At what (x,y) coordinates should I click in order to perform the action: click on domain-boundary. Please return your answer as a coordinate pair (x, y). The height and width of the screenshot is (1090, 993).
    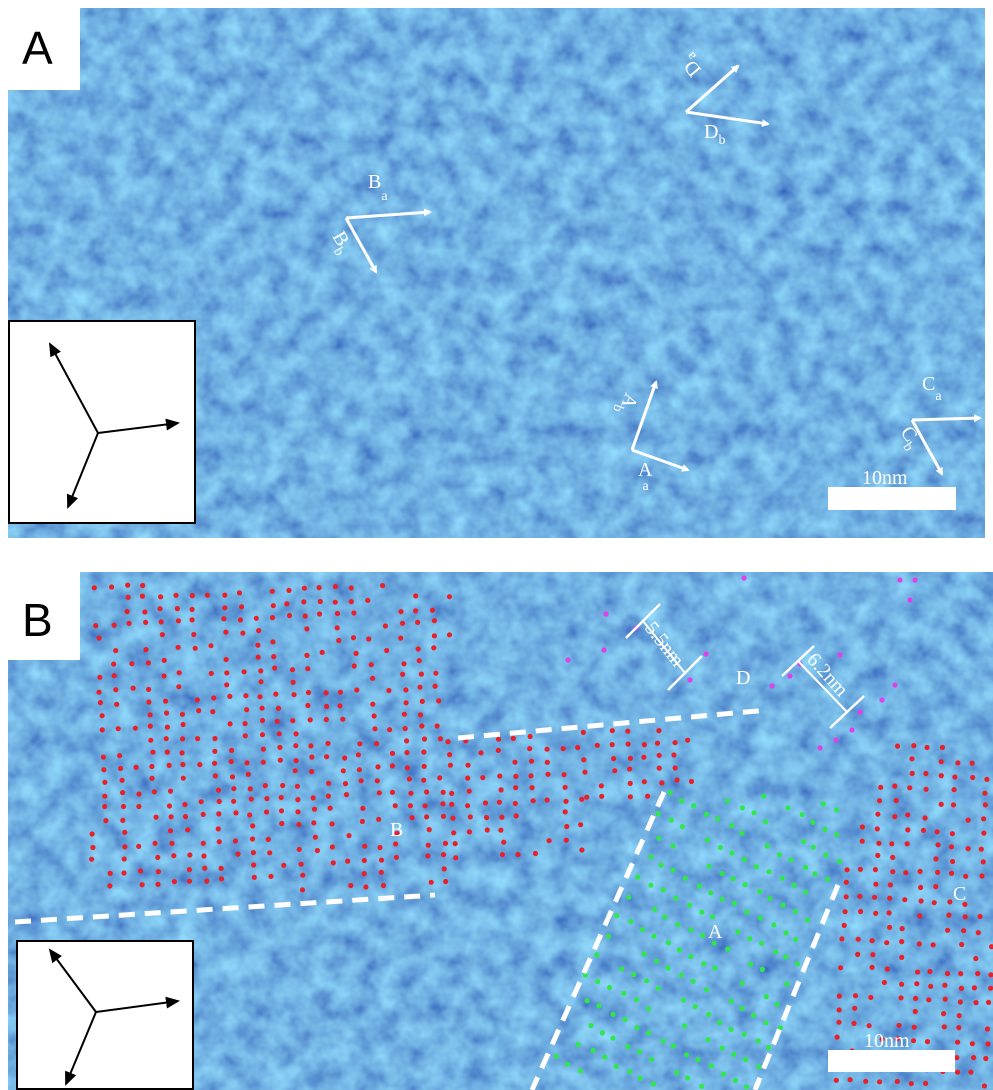
    Looking at the image, I should click on (796, 987).